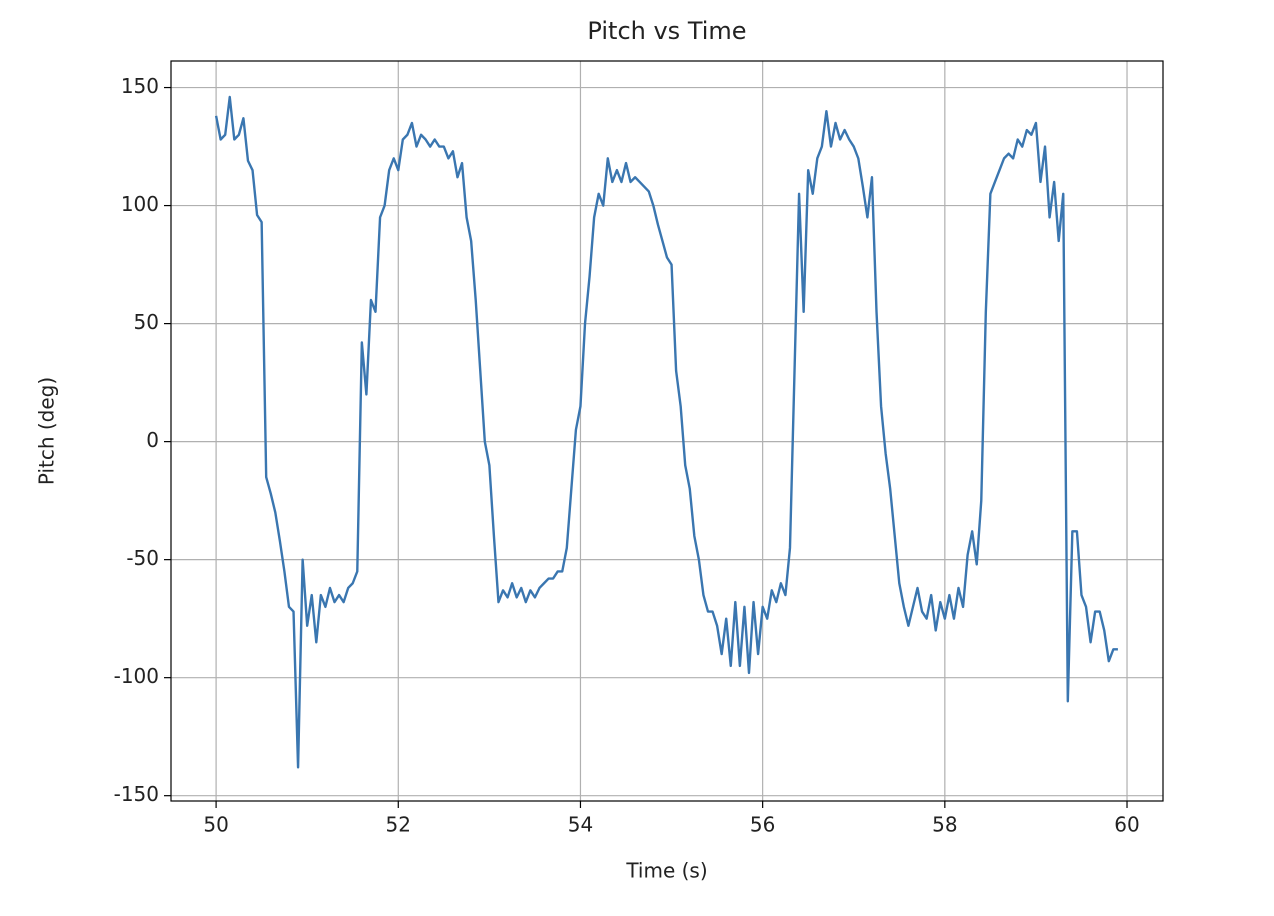  I want to click on y-tick-label: 50, so click(146, 322).